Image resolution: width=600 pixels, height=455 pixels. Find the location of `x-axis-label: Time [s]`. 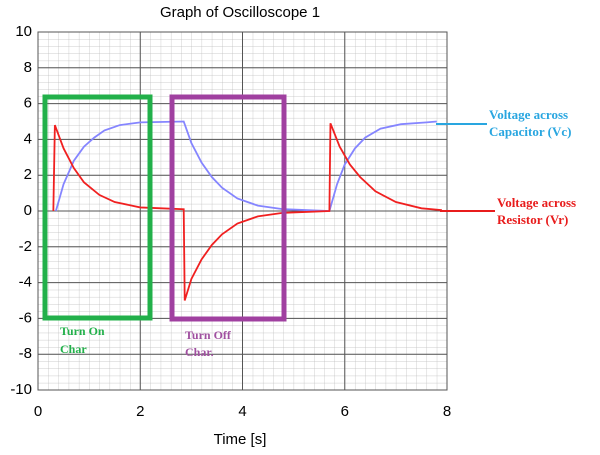

x-axis-label: Time [s] is located at coordinates (240, 439).